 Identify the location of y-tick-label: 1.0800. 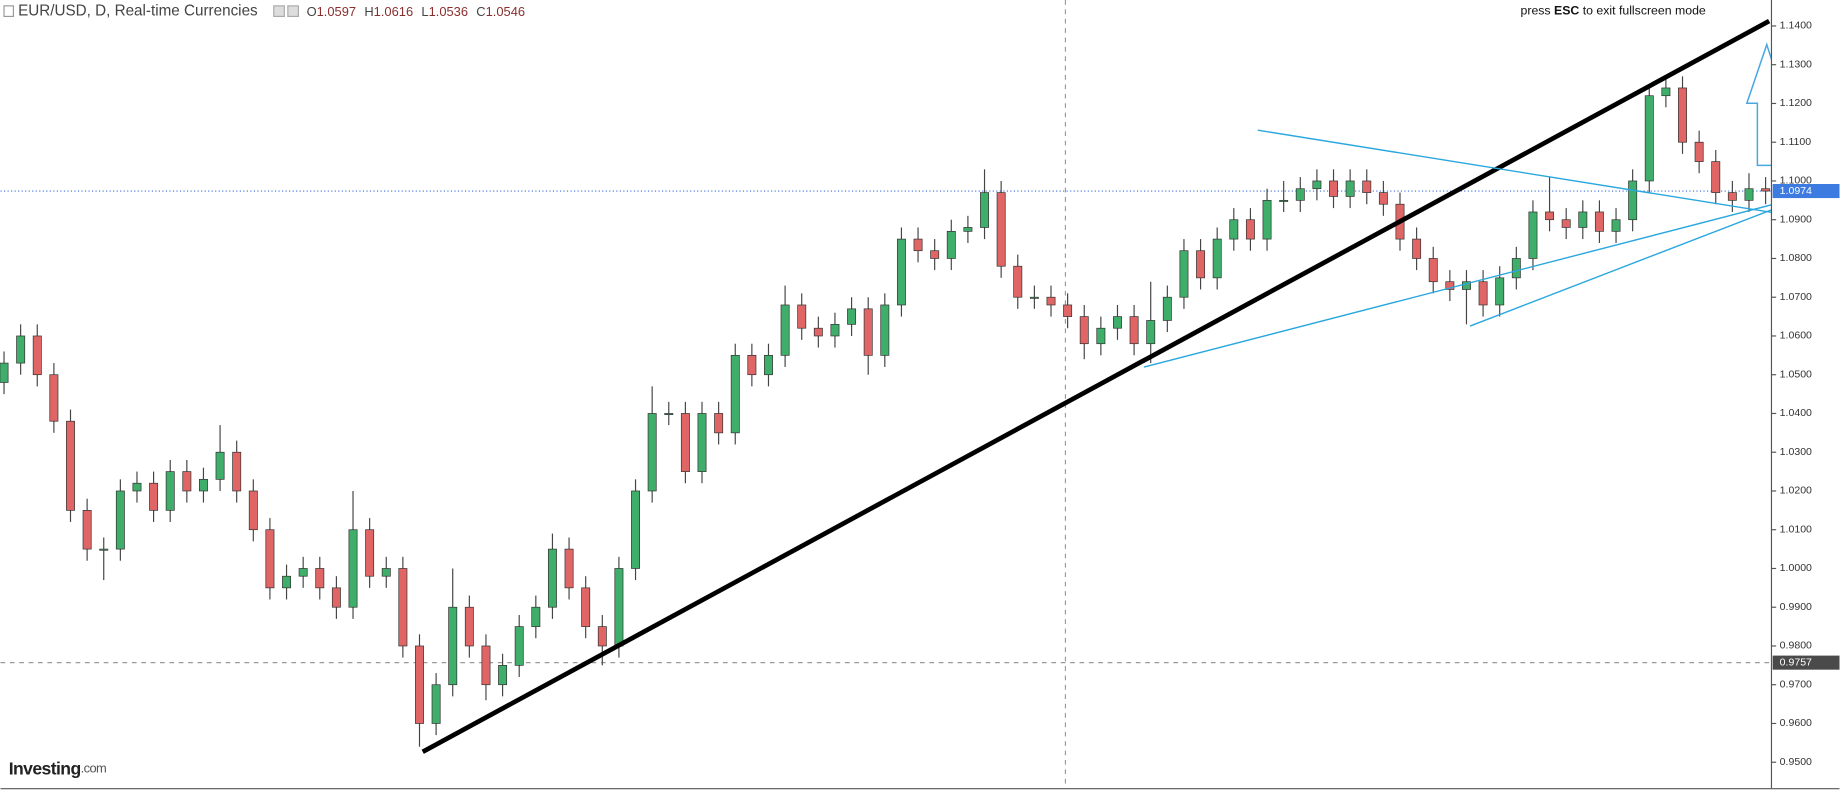
(1796, 258).